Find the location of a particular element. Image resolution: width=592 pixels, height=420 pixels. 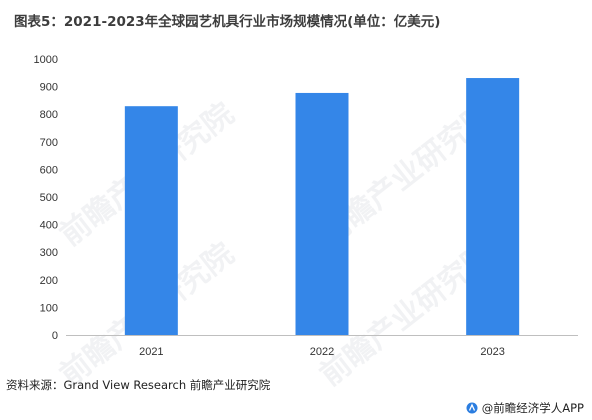

y-tick-label: 200 is located at coordinates (49, 281).